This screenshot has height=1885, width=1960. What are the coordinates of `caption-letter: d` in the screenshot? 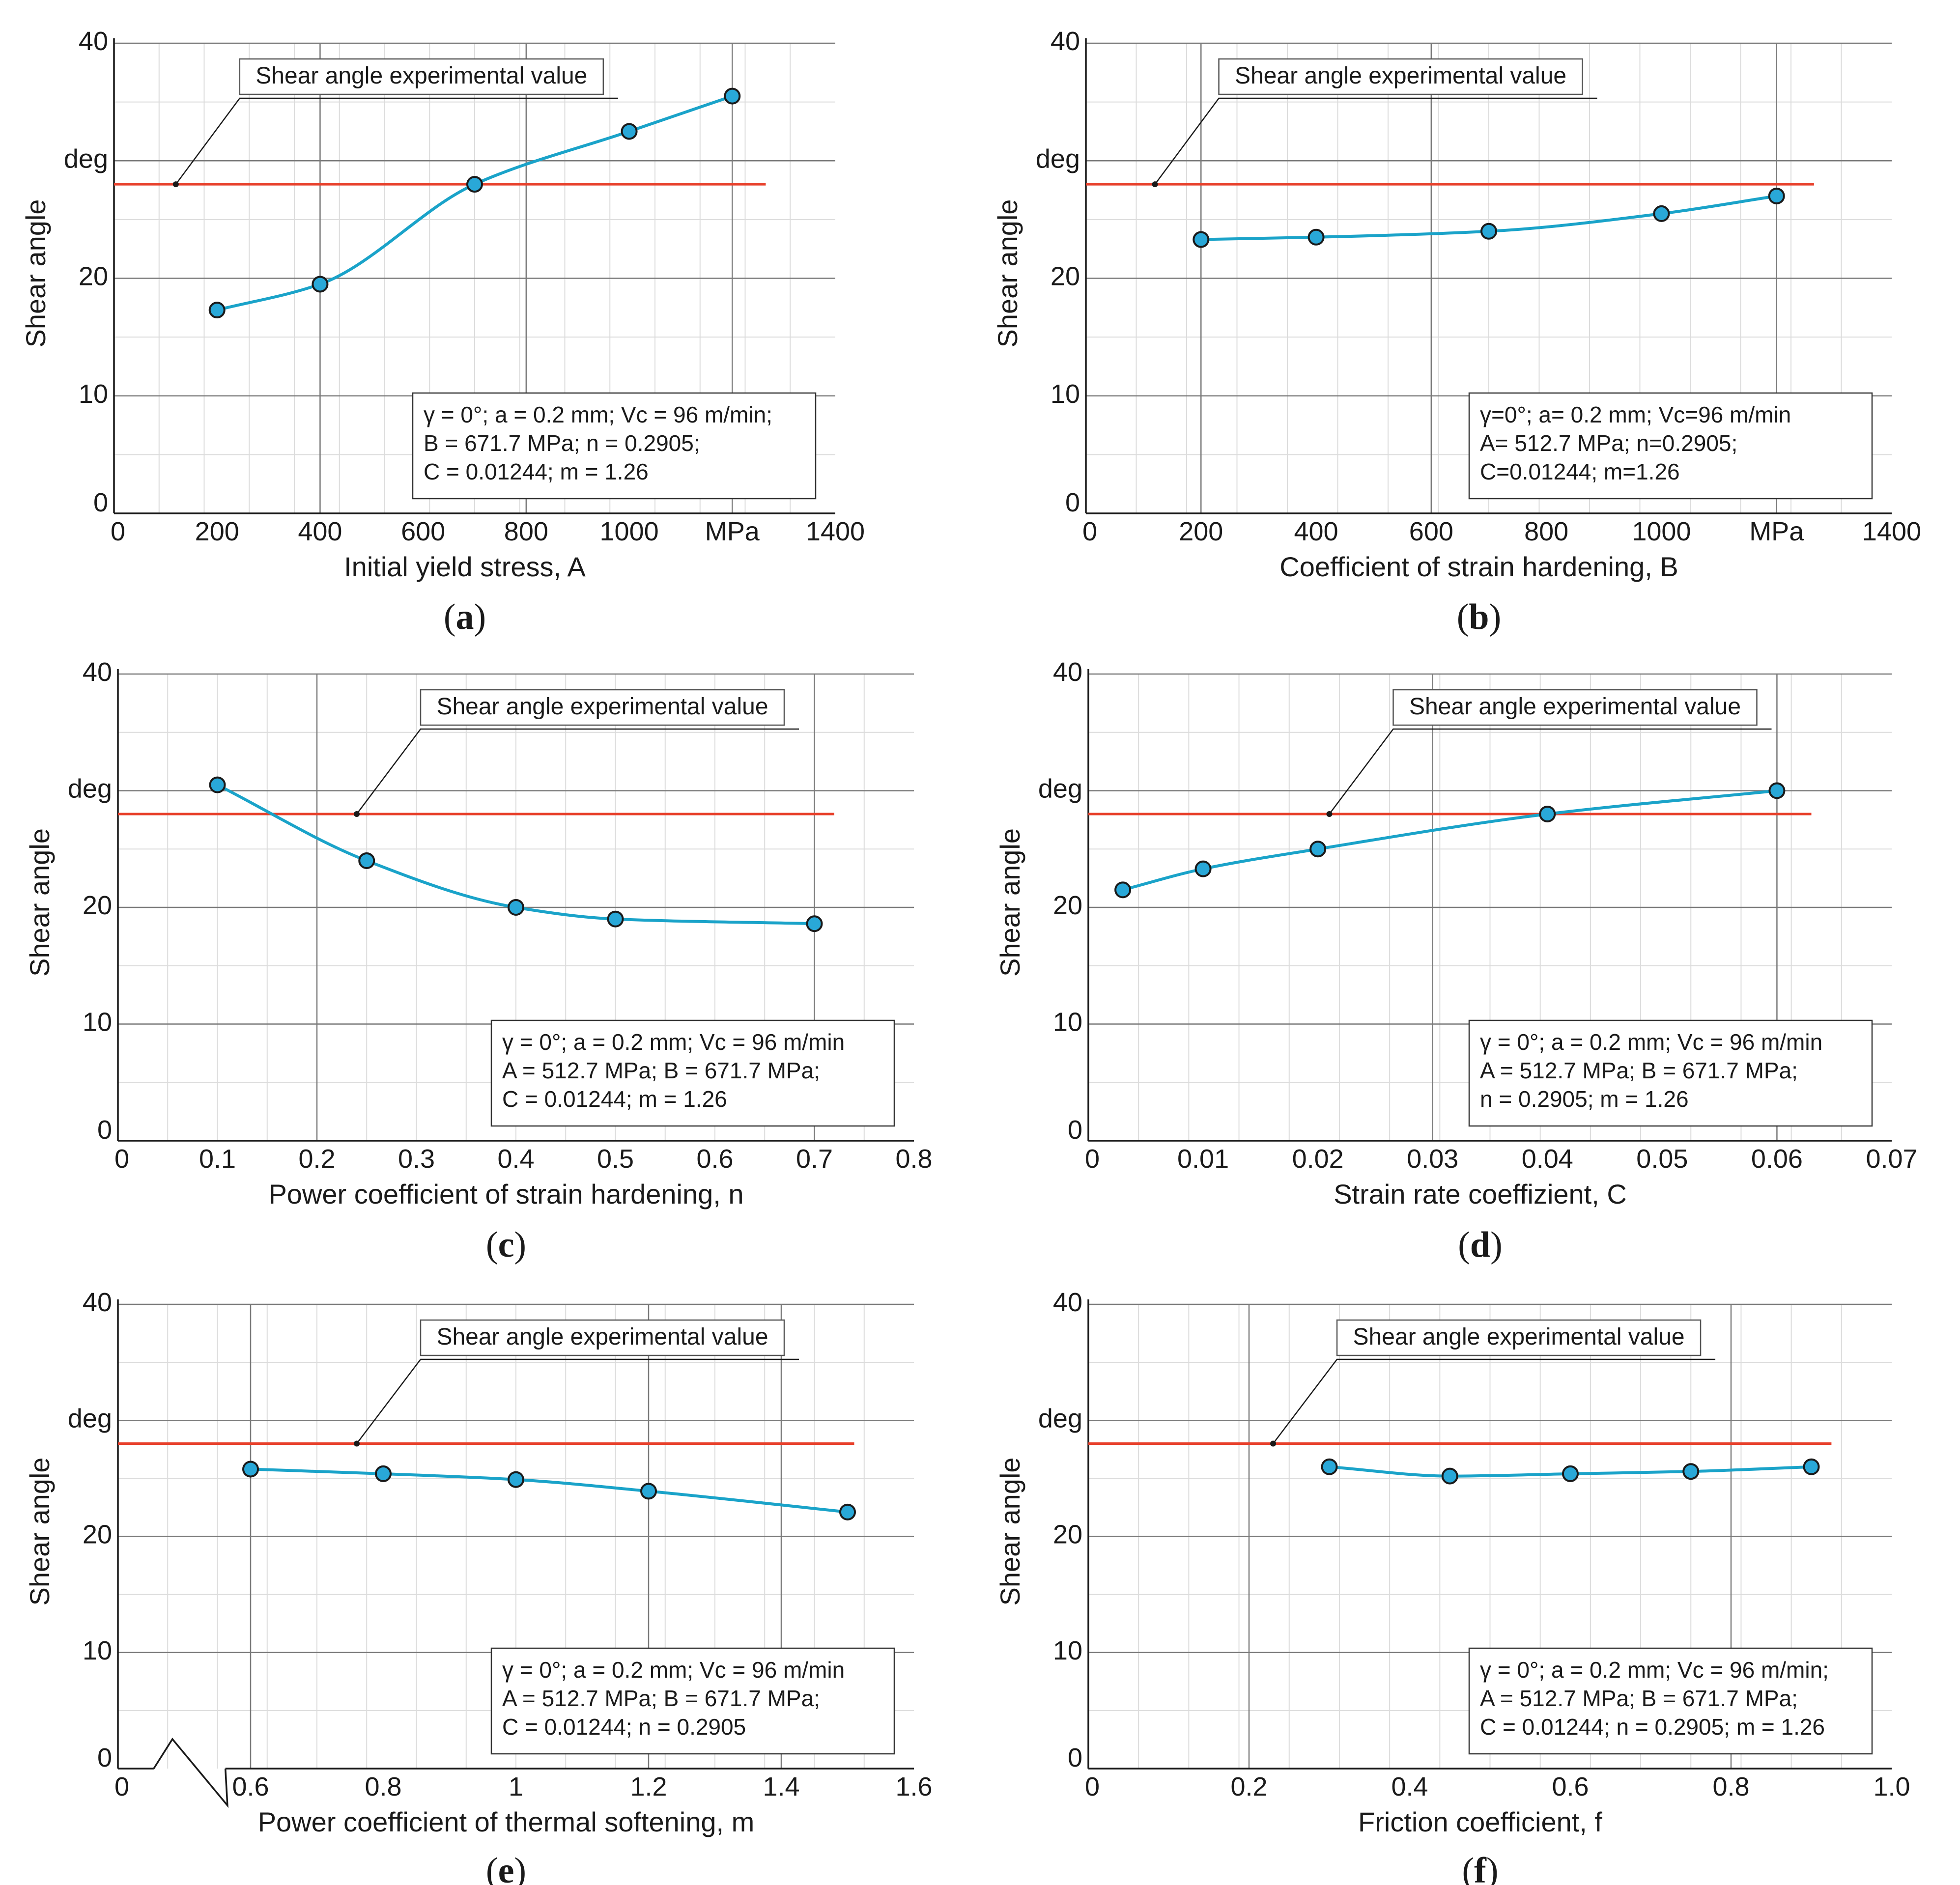 It's located at (1480, 1245).